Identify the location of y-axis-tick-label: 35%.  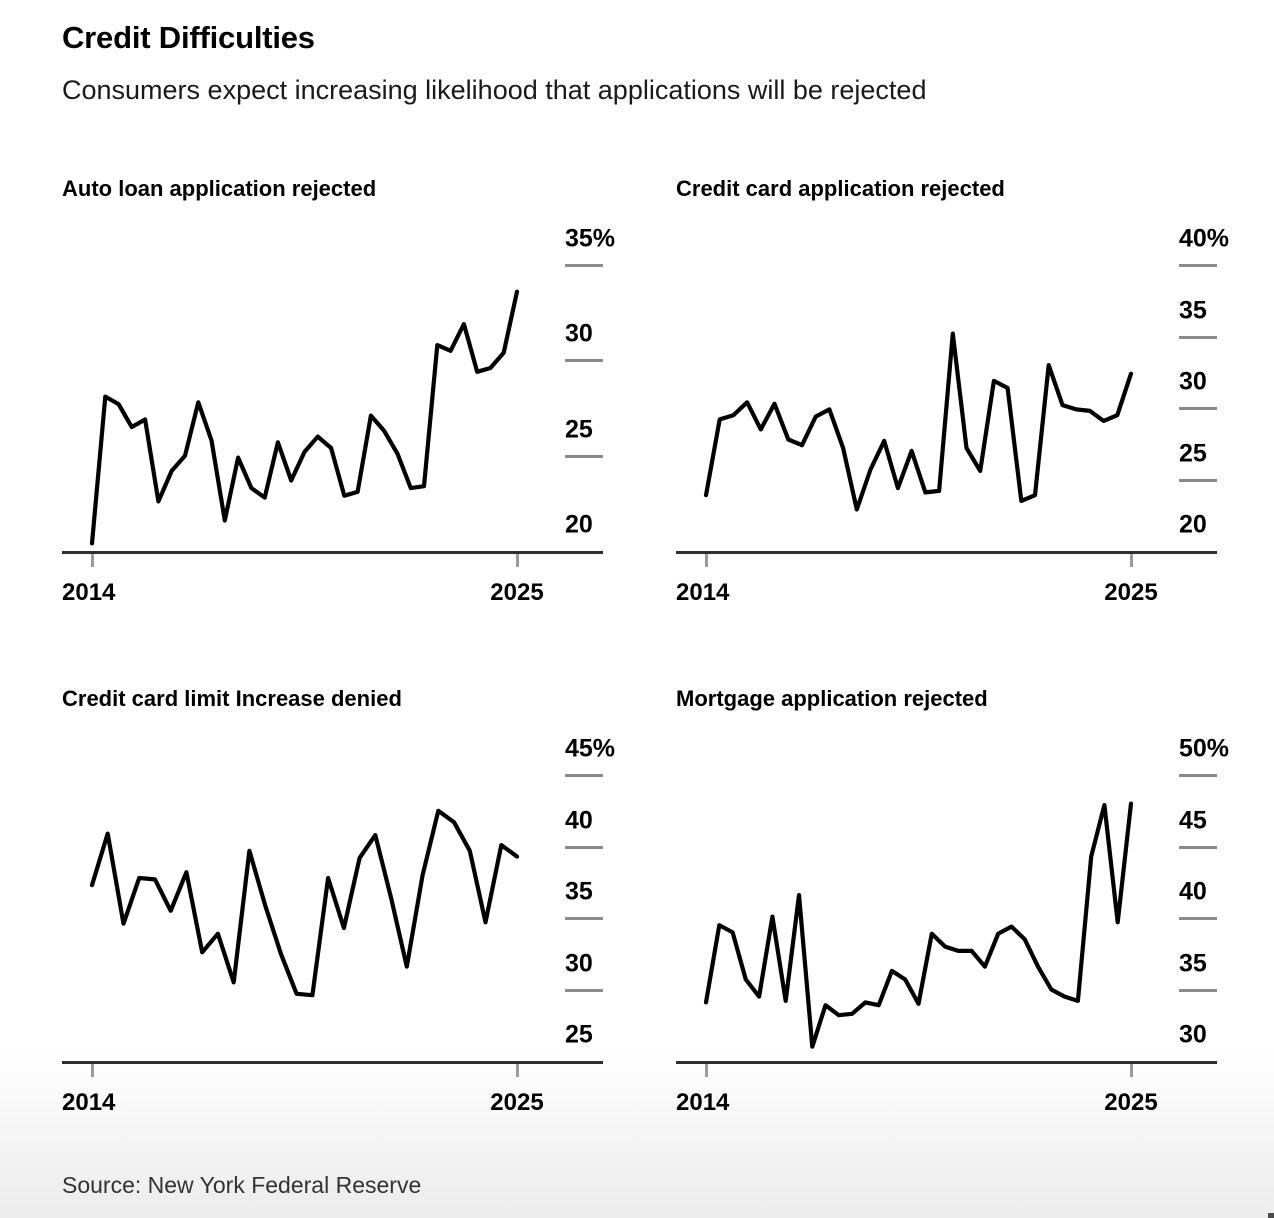
(590, 238).